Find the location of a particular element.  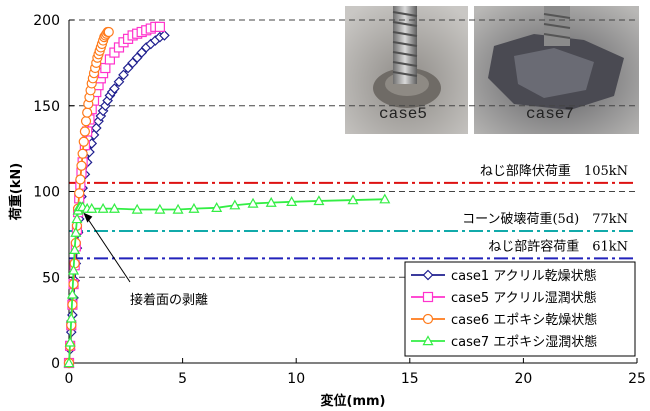

y-tick-label-150: 150 is located at coordinates (46, 107).